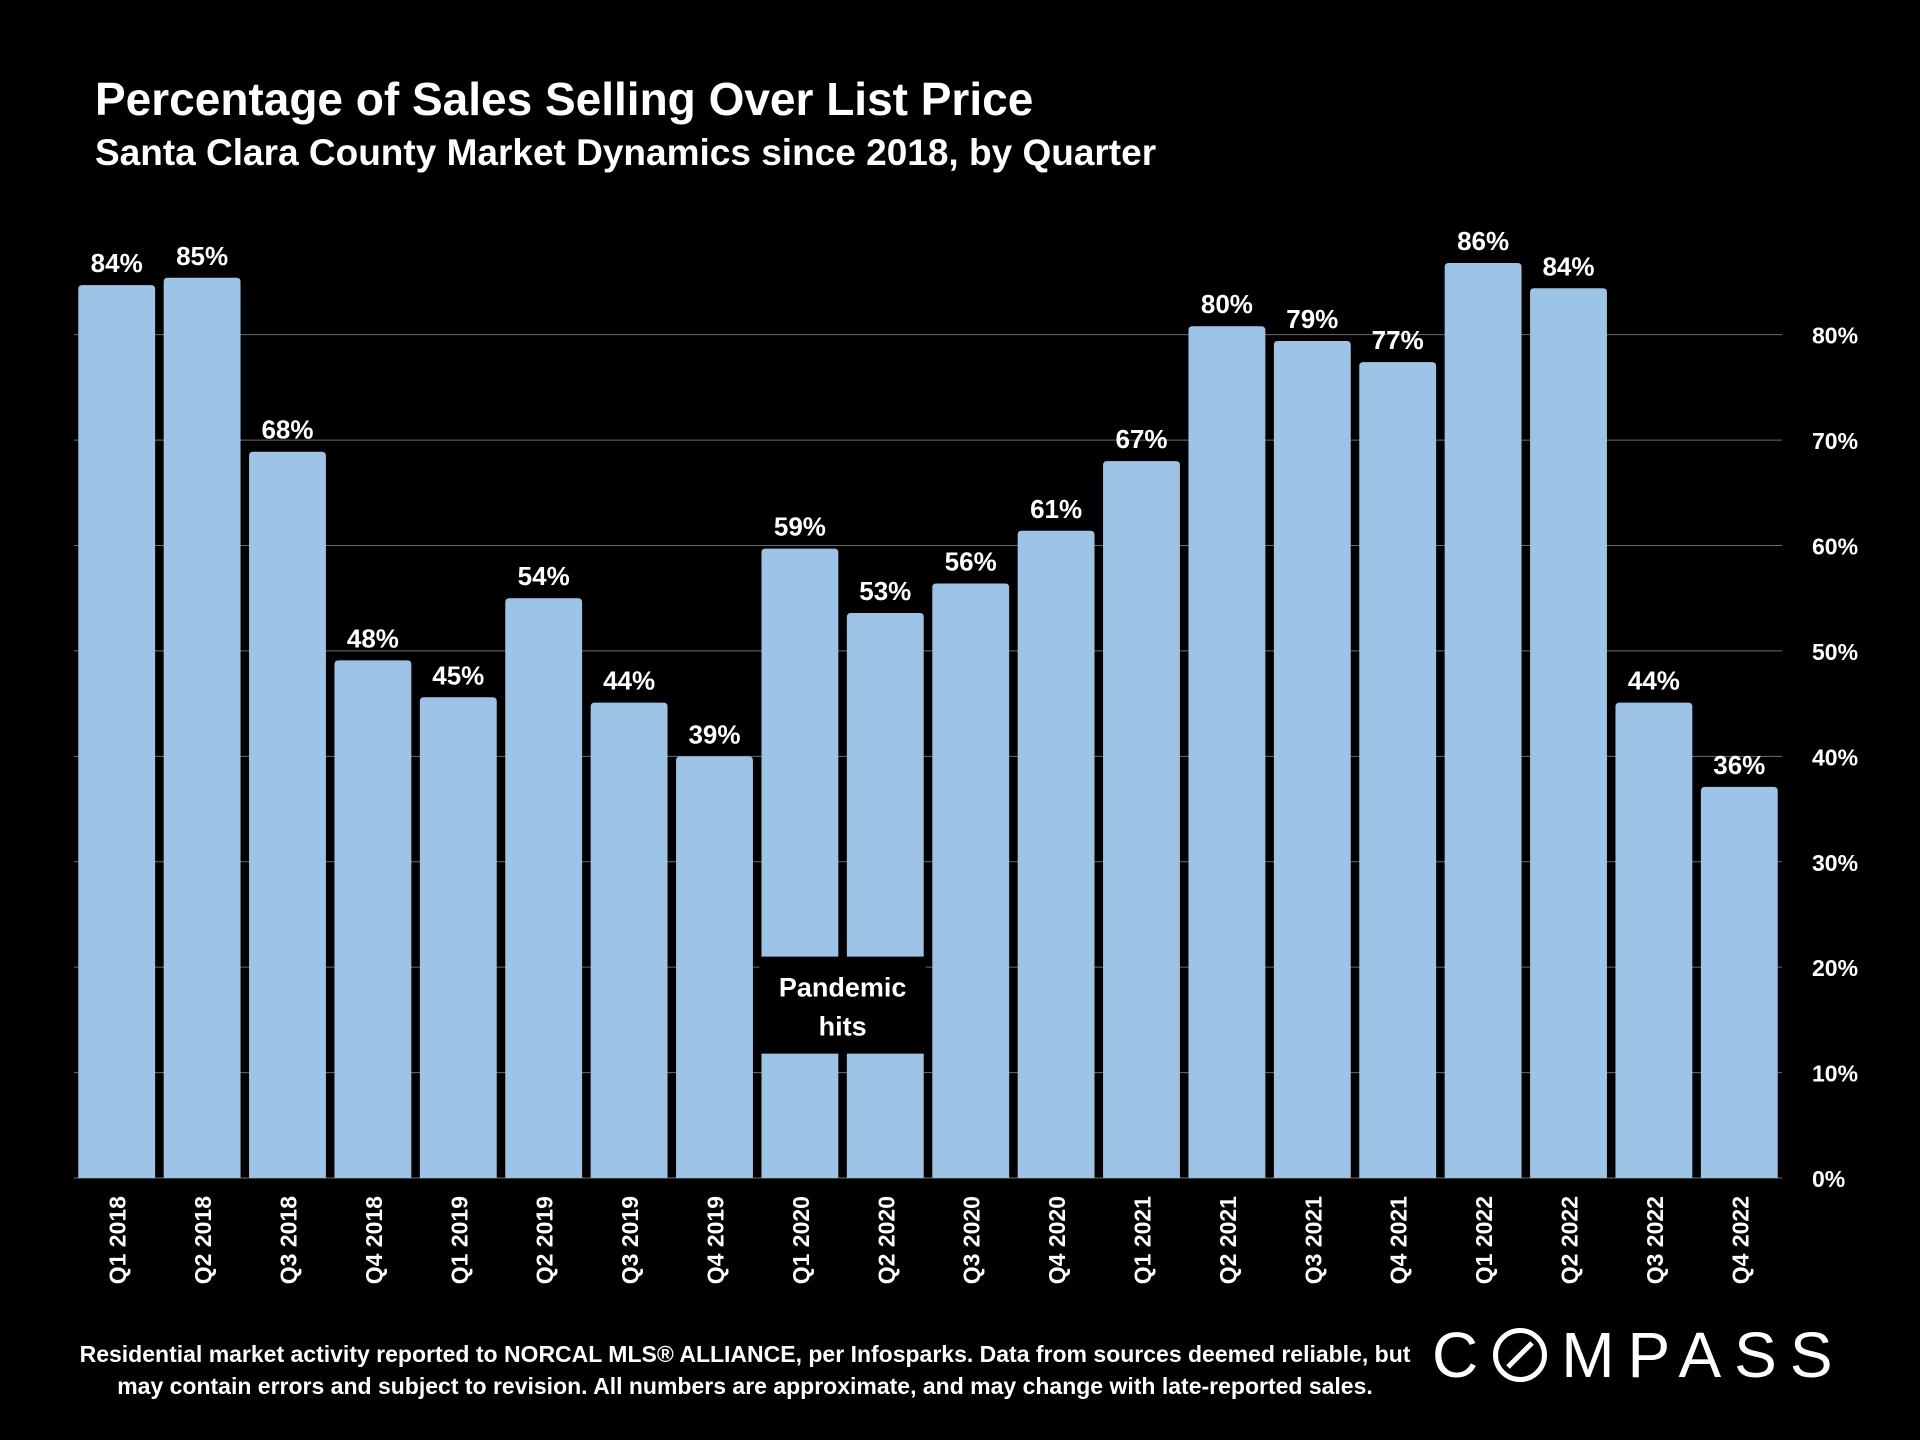 This screenshot has width=1920, height=1440. What do you see at coordinates (1703, 1355) in the screenshot?
I see `logo-text-end: MPASS` at bounding box center [1703, 1355].